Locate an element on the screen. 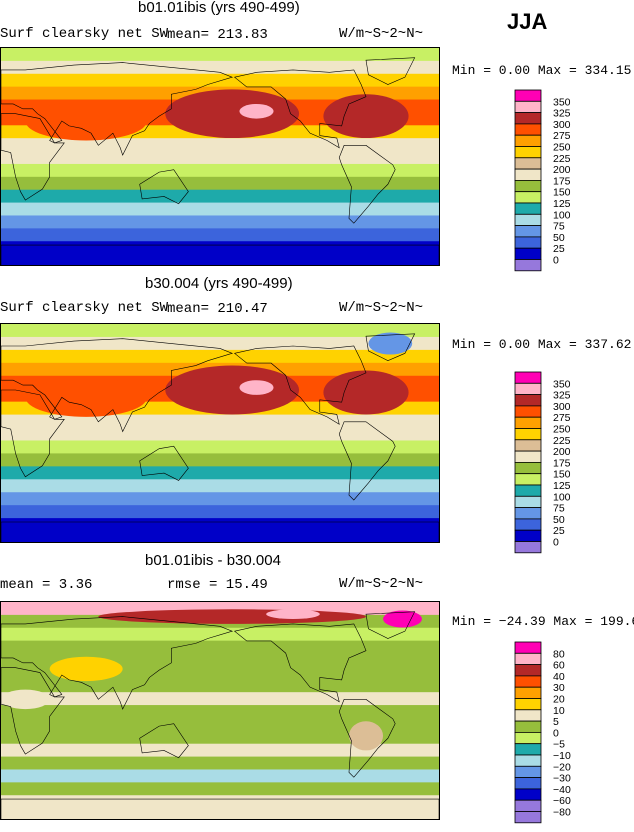 The image size is (634, 832). panel-1-variable-label: Surf clearsky net SW is located at coordinates (84, 34).